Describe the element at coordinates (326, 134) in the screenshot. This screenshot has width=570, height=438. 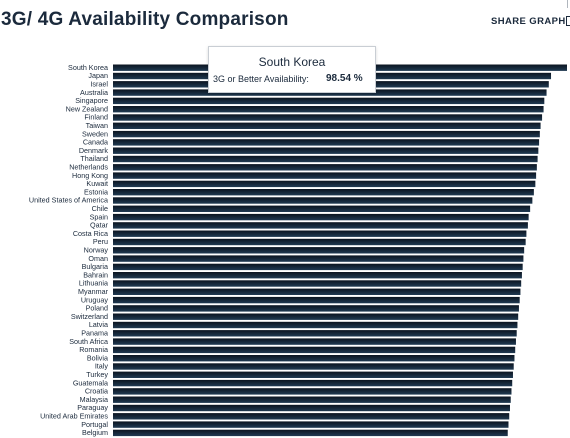
I see `bar-sweden` at that location.